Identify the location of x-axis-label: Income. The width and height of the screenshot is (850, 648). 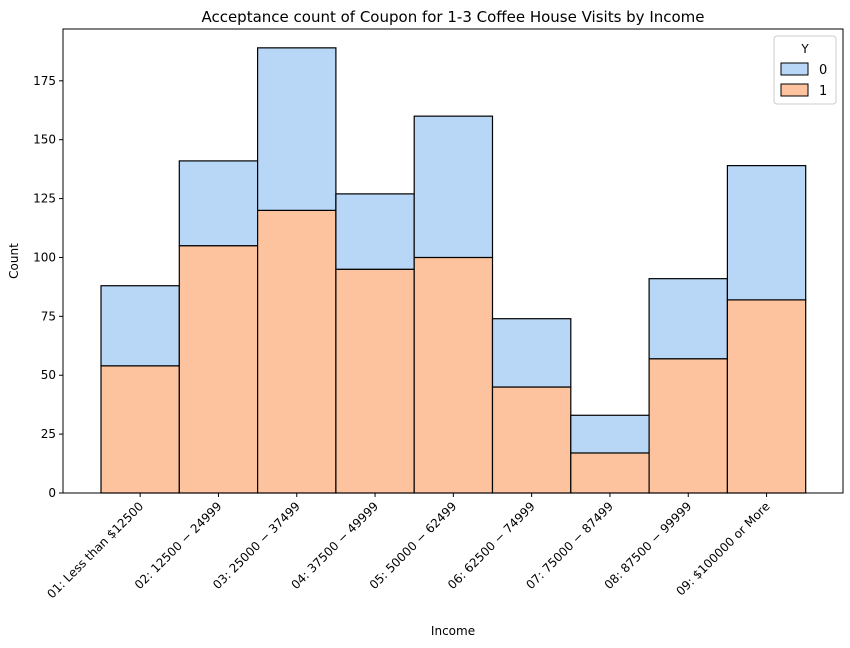
(453, 631).